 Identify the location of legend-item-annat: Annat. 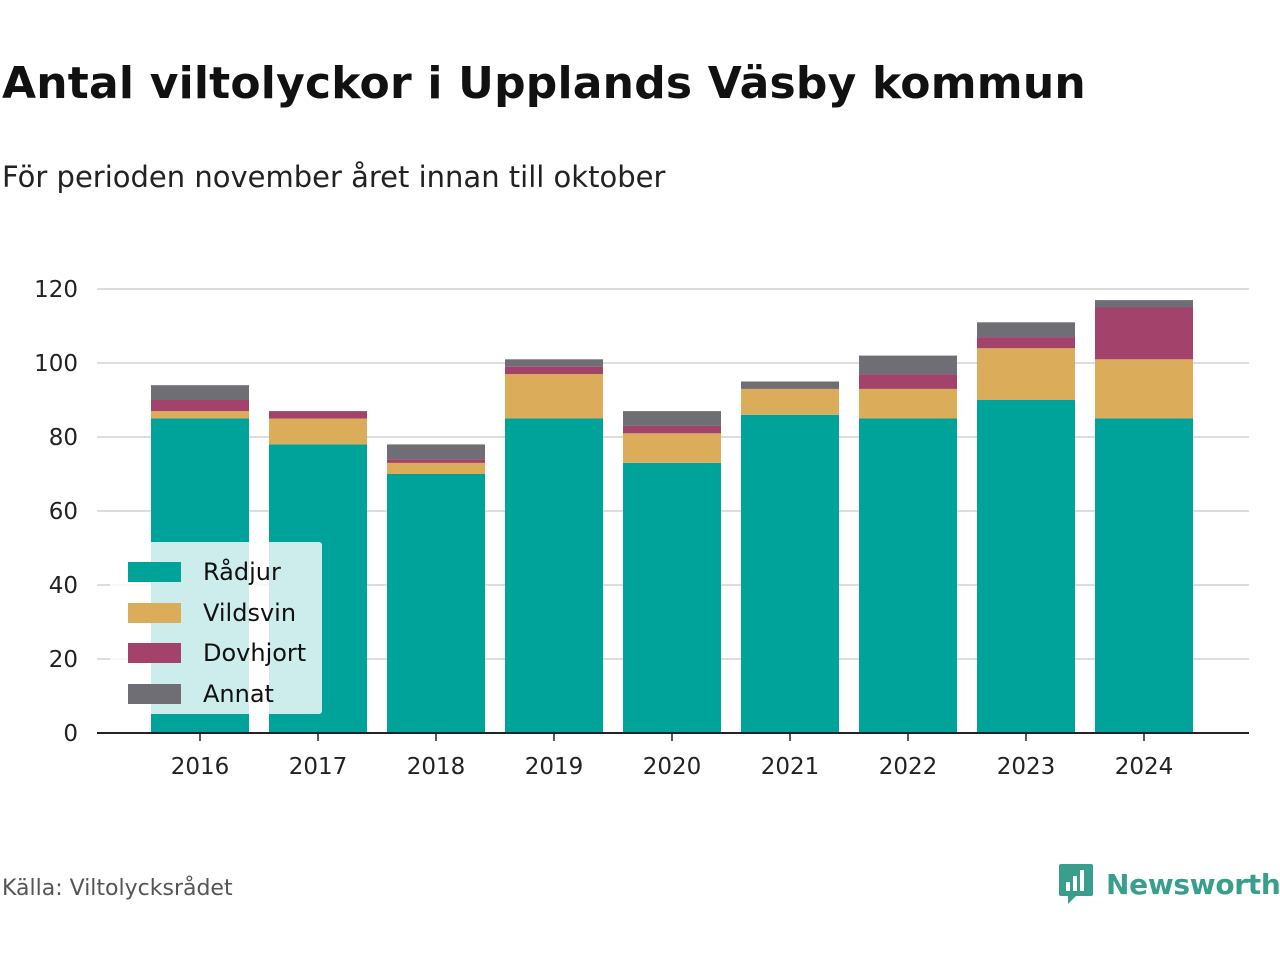
(216, 694).